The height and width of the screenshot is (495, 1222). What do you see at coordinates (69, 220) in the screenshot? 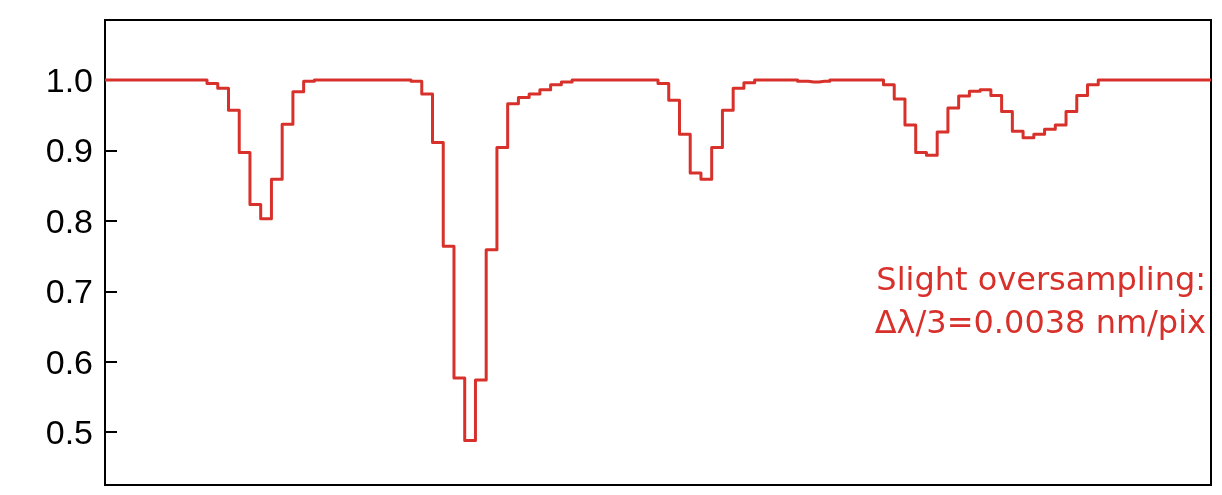
I see `y-tick-label: 0.8` at bounding box center [69, 220].